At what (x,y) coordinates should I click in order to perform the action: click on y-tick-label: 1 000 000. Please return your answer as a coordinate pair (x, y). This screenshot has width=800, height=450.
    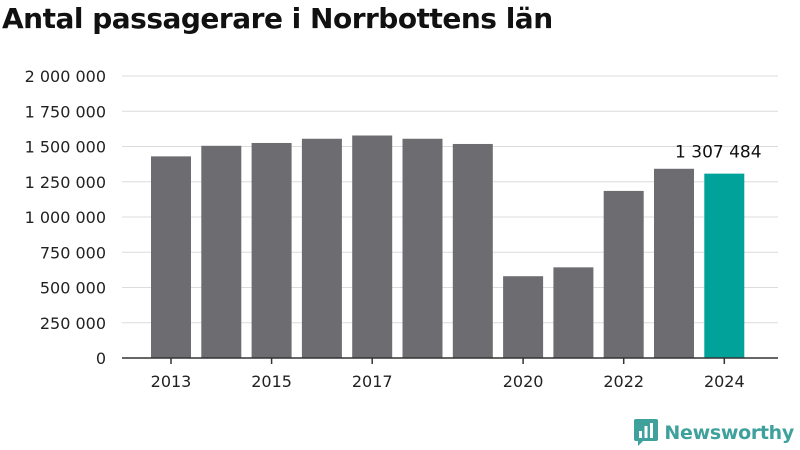
    Looking at the image, I should click on (65, 217).